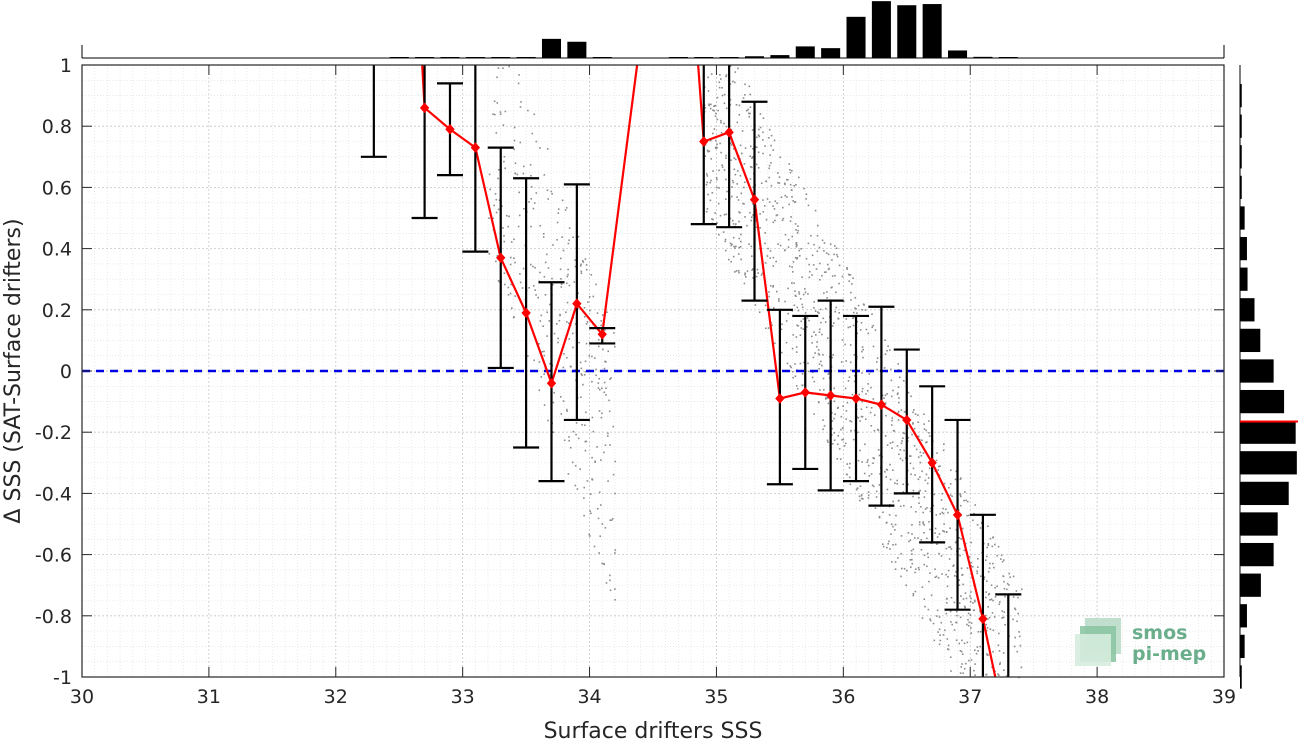  What do you see at coordinates (754, 199) in the screenshot?
I see `mean-marker` at bounding box center [754, 199].